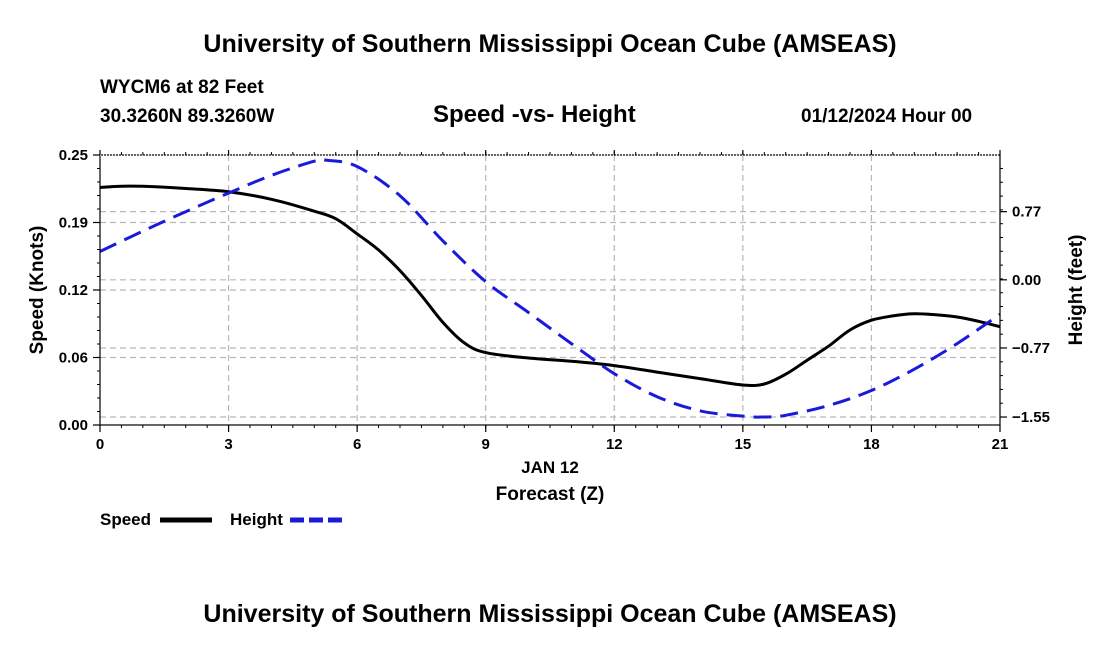 Image resolution: width=1100 pixels, height=650 pixels. Describe the element at coordinates (100, 444) in the screenshot. I see `x-tick-label: 0` at that location.